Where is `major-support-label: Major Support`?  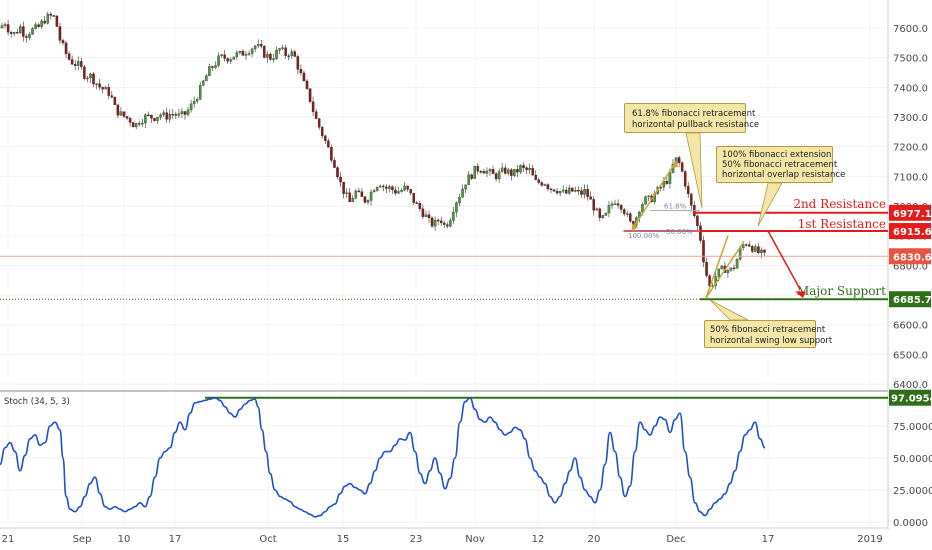
major-support-label: Major Support is located at coordinates (841, 291).